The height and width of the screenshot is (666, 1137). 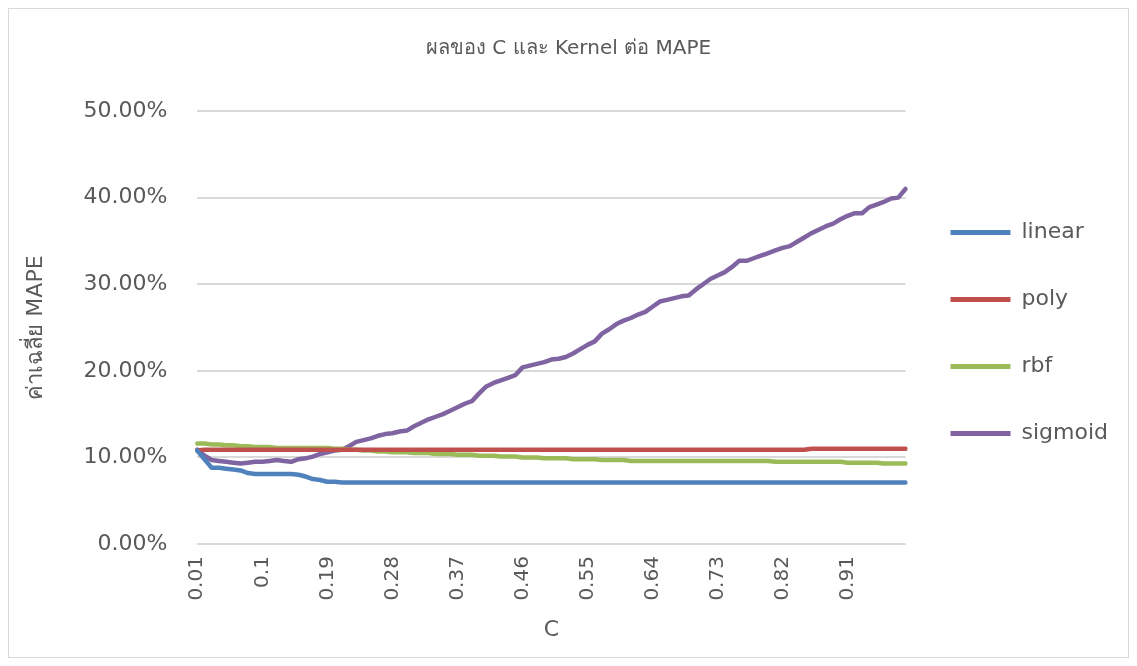 I want to click on y-axis-title: ค่าเฉลี่ย MAPE, so click(x=32, y=327).